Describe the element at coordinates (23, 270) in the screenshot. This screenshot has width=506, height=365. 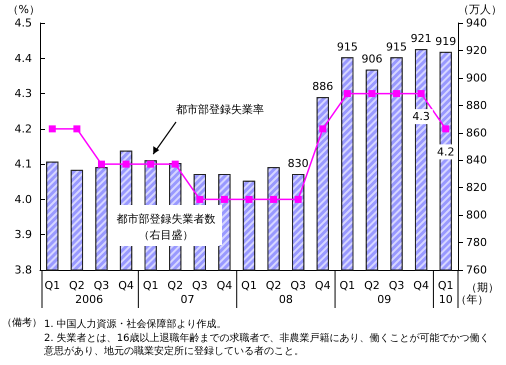
I see `y-tick-label: 3.8` at that location.